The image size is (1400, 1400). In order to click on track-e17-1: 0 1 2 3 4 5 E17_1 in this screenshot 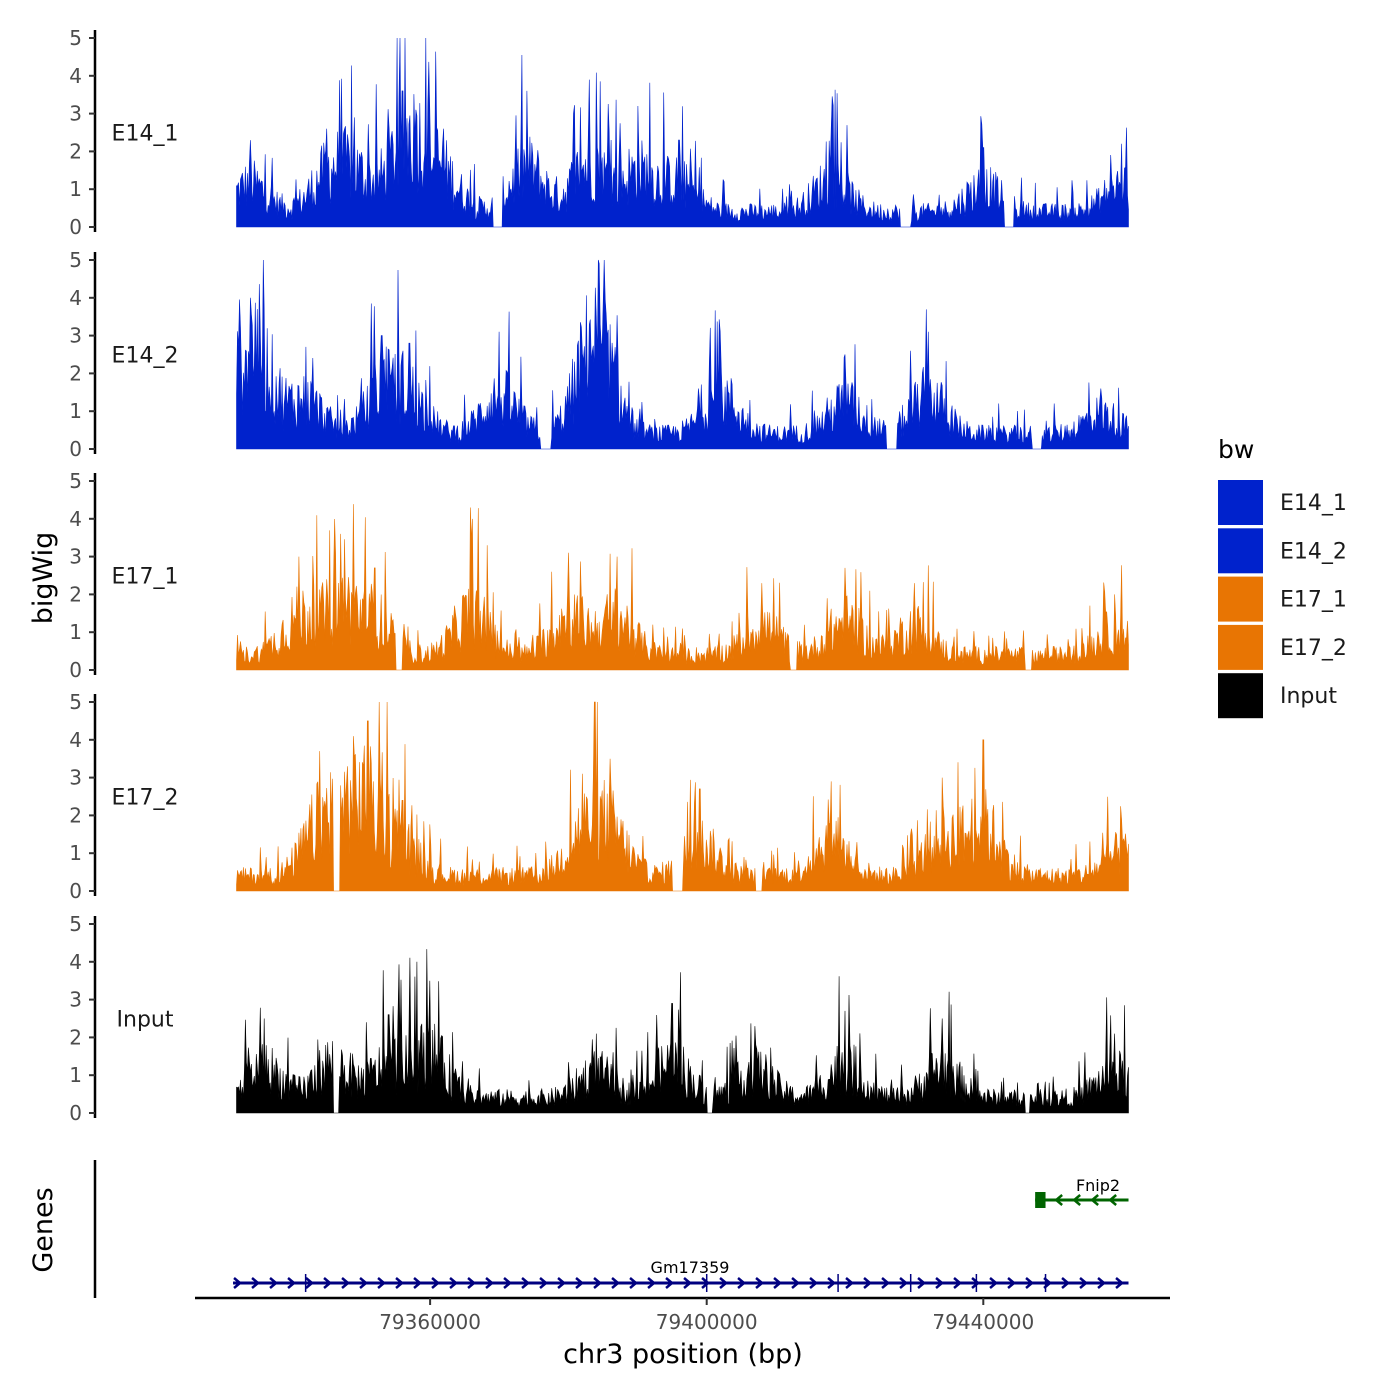, I will do `click(599, 575)`.